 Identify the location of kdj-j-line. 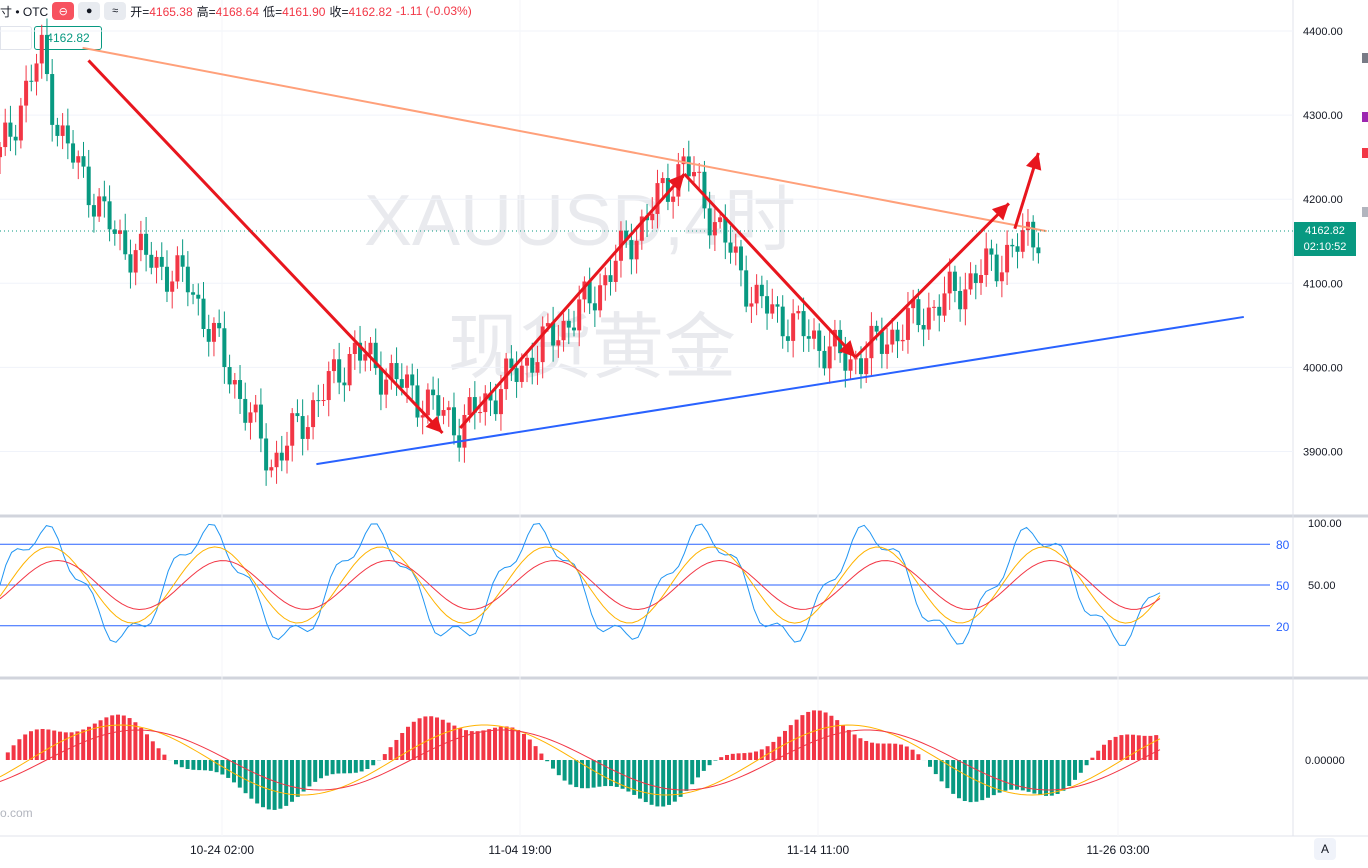
(580, 585).